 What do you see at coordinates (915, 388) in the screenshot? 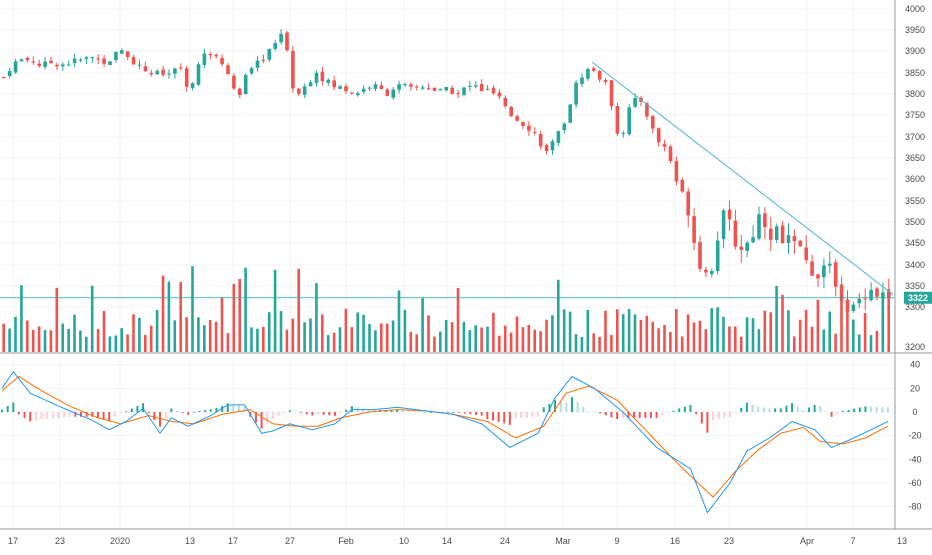
I see `macd-tick-label: 20` at bounding box center [915, 388].